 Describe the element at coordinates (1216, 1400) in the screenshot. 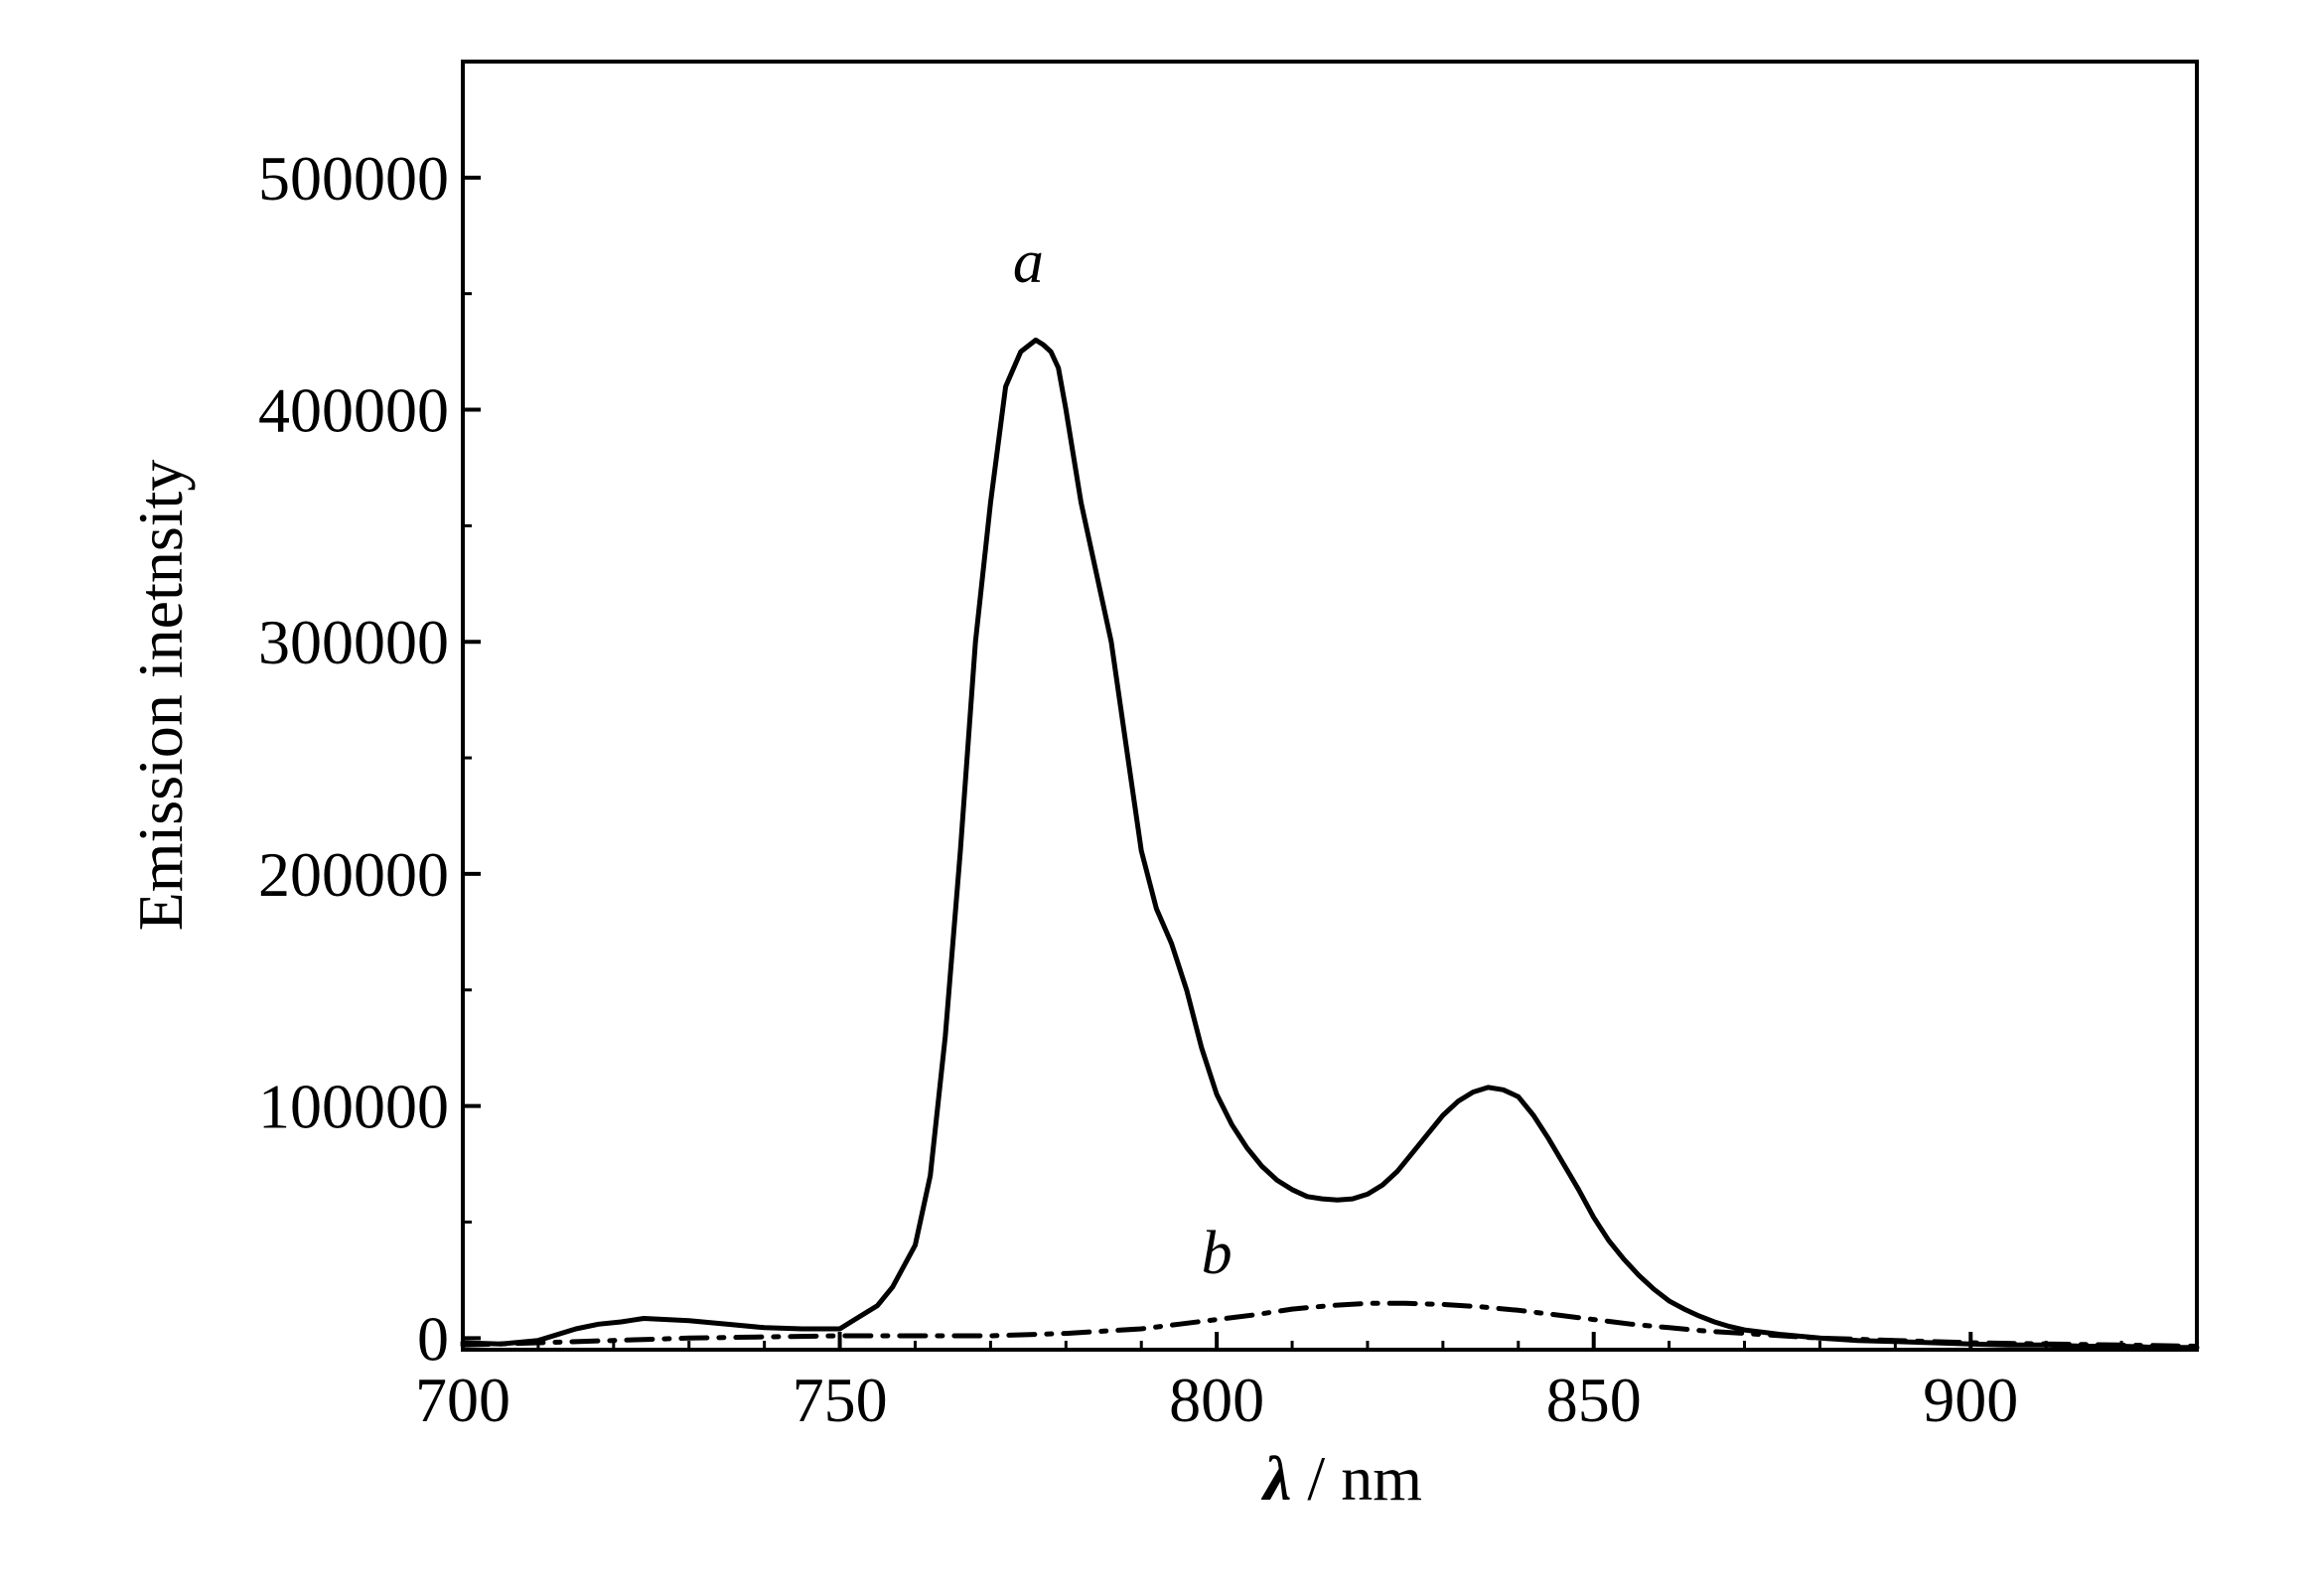

I see `x-tick-label: 800` at that location.